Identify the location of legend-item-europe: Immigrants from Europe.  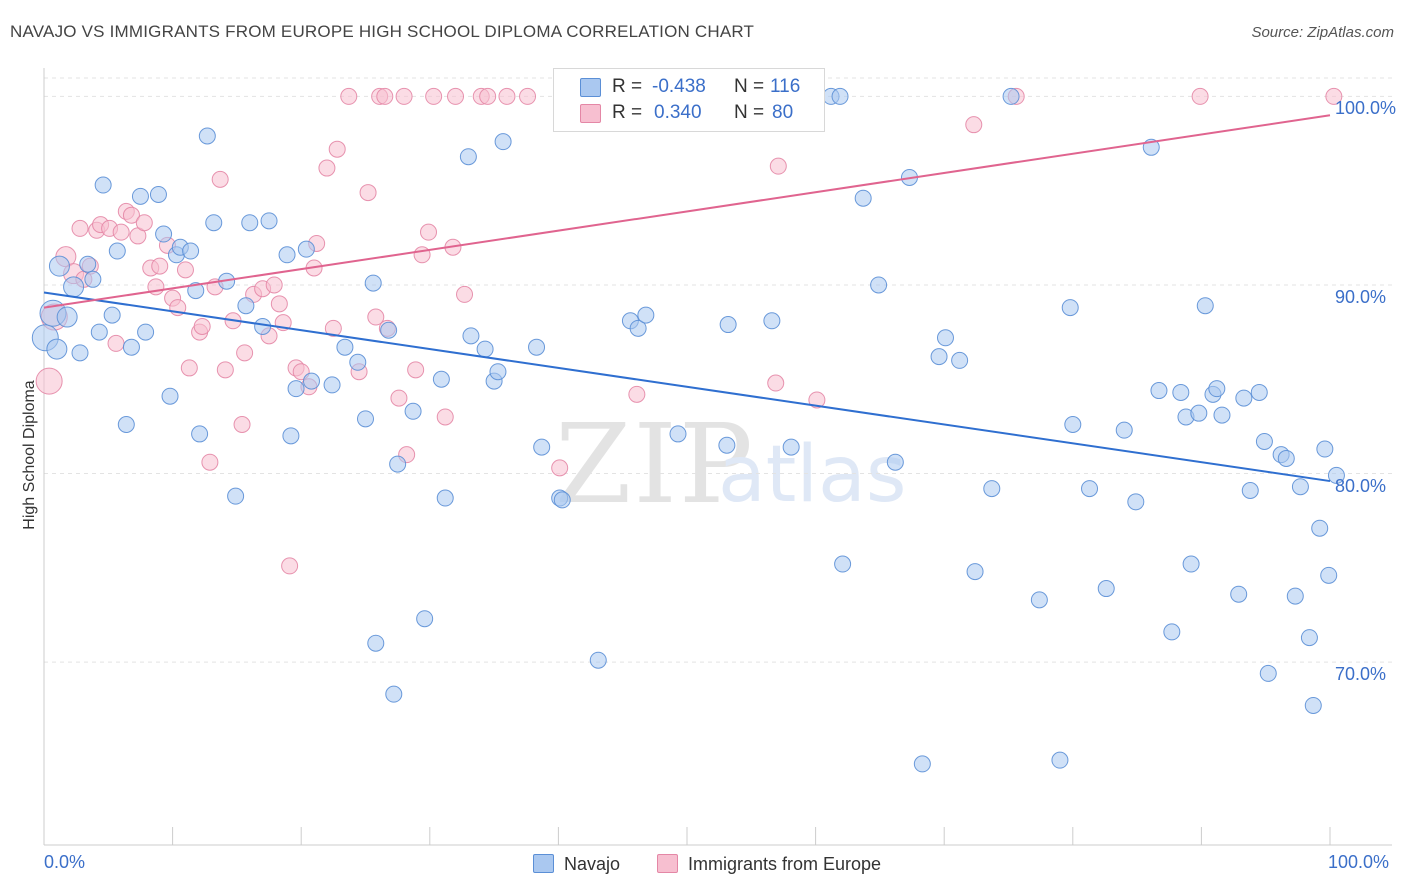
(769, 864).